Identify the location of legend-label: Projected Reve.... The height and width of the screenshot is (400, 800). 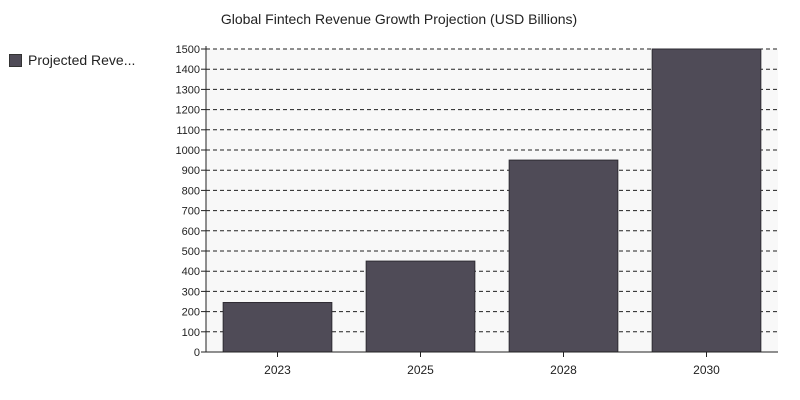
(82, 60).